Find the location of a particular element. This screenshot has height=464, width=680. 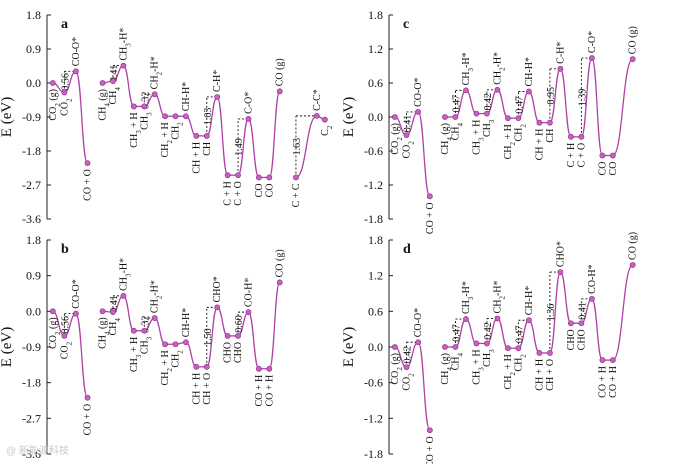

y-tick-label: -0.9 is located at coordinates (31, 117).